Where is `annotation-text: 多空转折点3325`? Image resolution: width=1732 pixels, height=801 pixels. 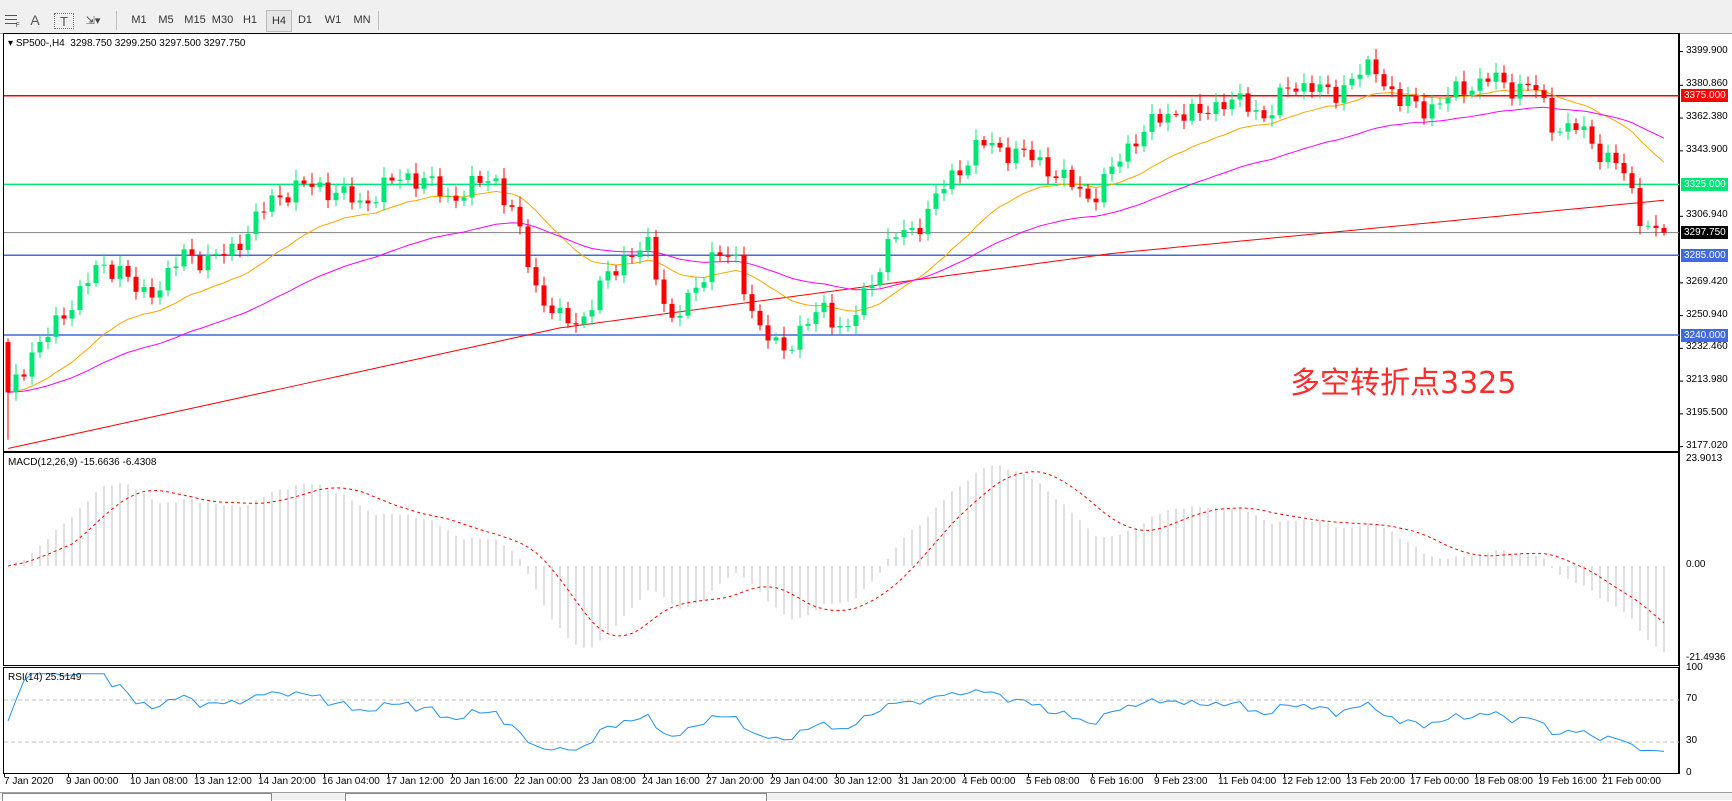 annotation-text: 多空转折点3325 is located at coordinates (1403, 383).